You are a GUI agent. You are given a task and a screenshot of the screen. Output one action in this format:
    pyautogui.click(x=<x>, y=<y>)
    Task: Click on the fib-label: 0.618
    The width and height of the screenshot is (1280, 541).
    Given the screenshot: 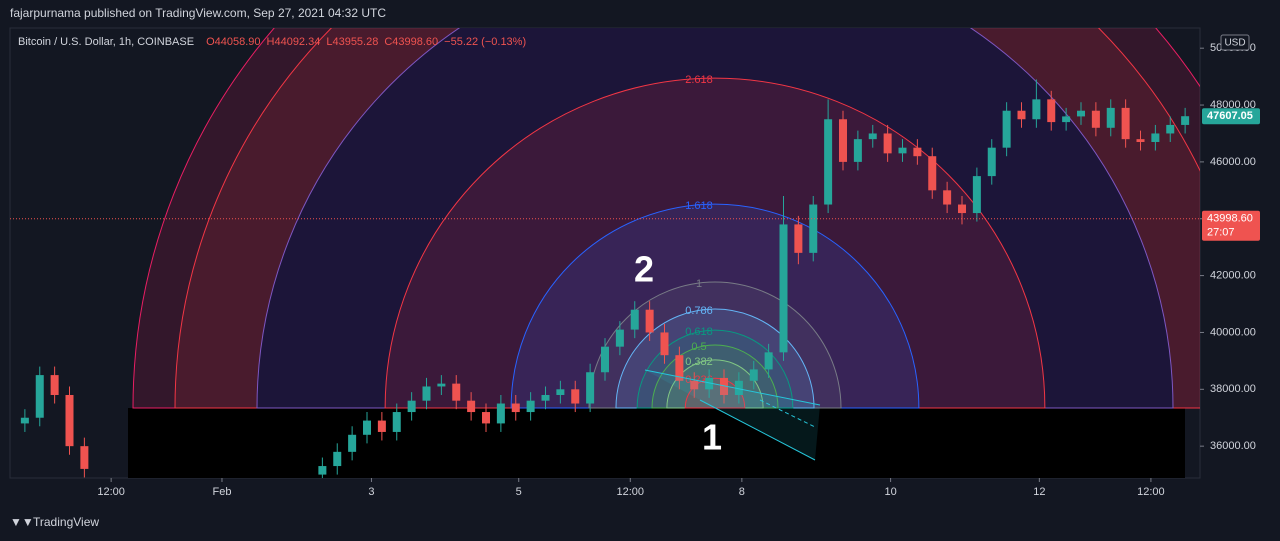 What is the action you would take?
    pyautogui.click(x=699, y=332)
    